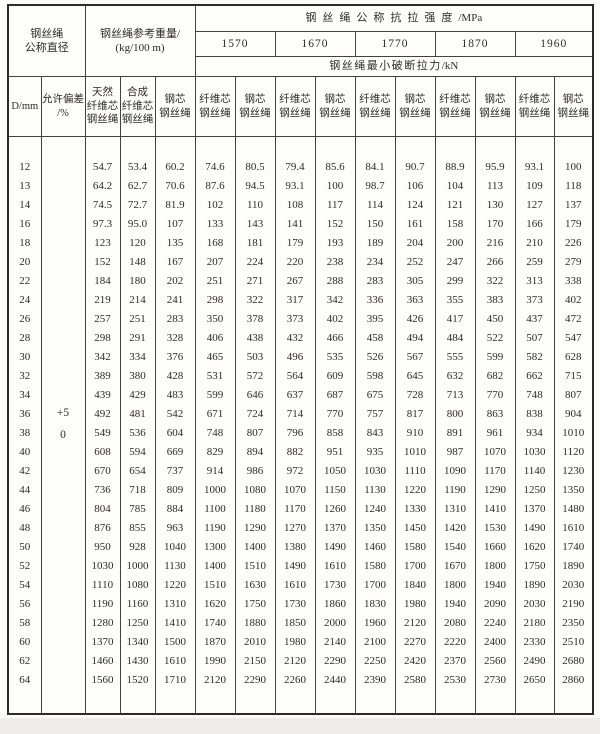 Image resolution: width=600 pixels, height=734 pixels. I want to click on diameter-cell: 24, so click(24, 300).